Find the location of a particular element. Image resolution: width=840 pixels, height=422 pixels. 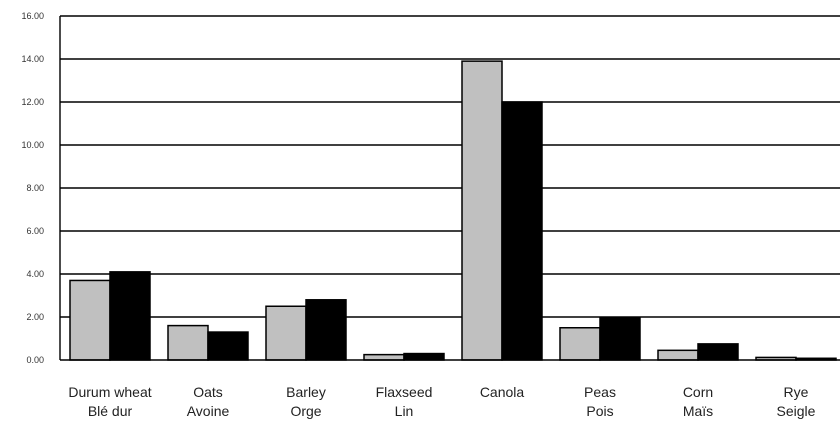

x-category-label: Maïs is located at coordinates (698, 411).